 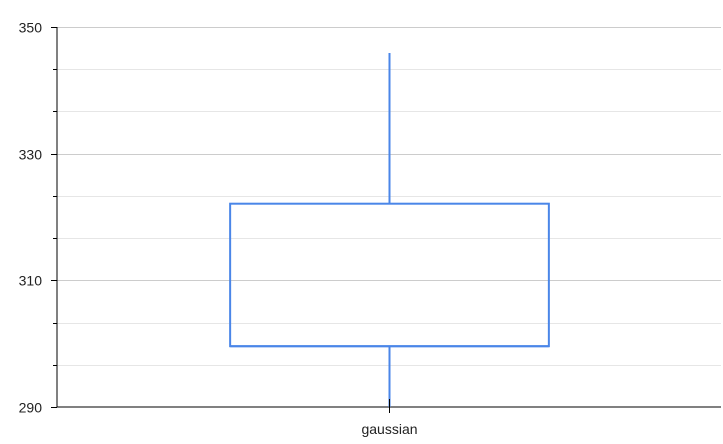 I want to click on y-tick-label: 290, so click(x=31, y=408).